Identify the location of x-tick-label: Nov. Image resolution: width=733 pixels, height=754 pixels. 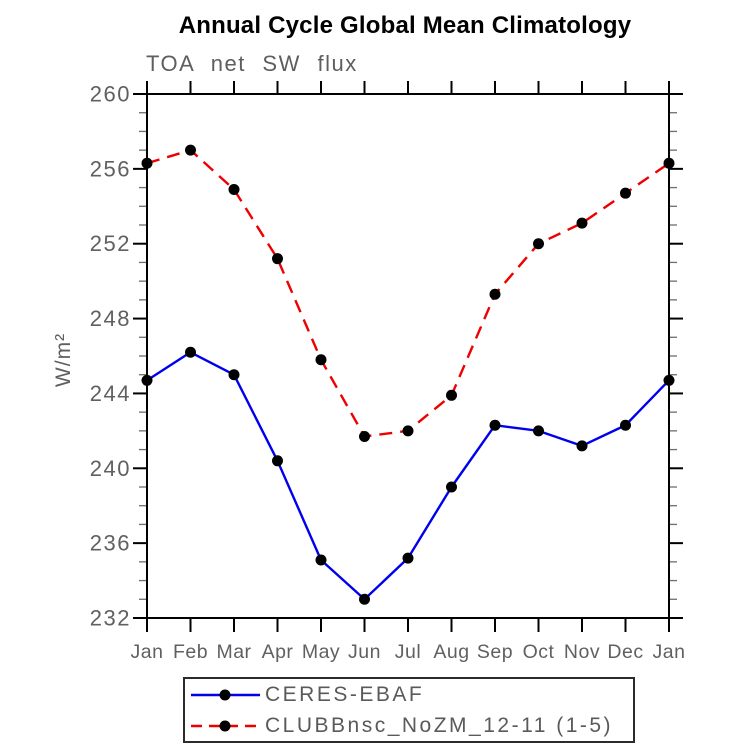
(582, 652).